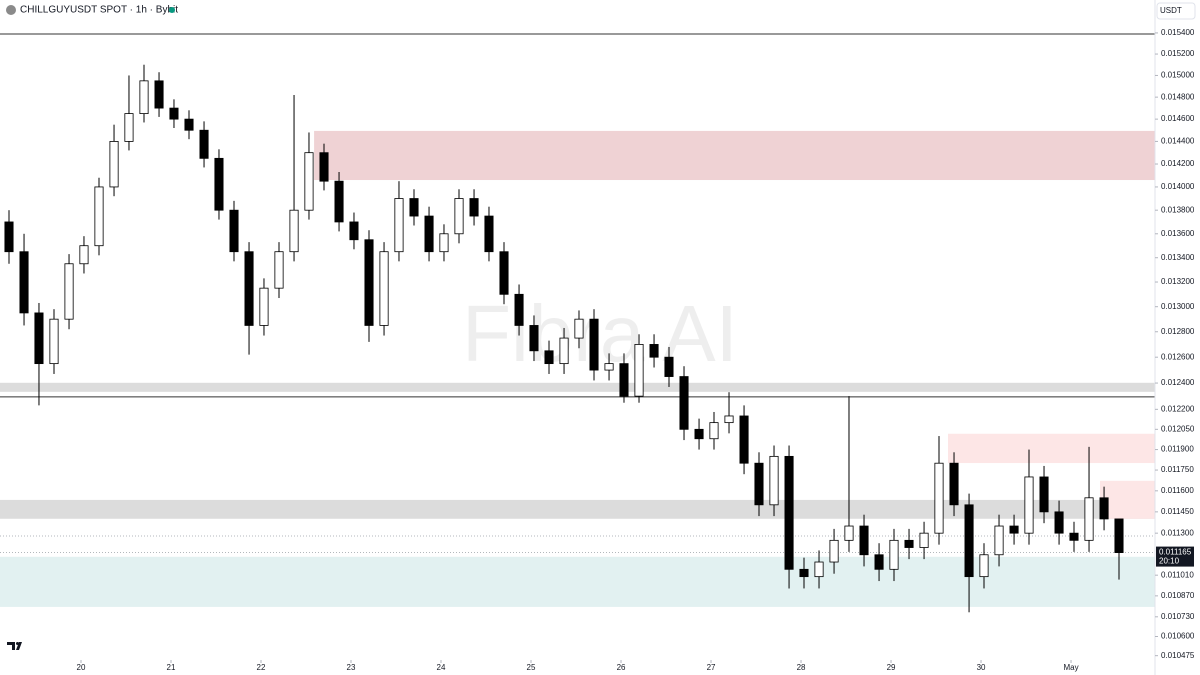 The image size is (1200, 675). What do you see at coordinates (1178, 257) in the screenshot?
I see `y-tick-label: 0.013400` at bounding box center [1178, 257].